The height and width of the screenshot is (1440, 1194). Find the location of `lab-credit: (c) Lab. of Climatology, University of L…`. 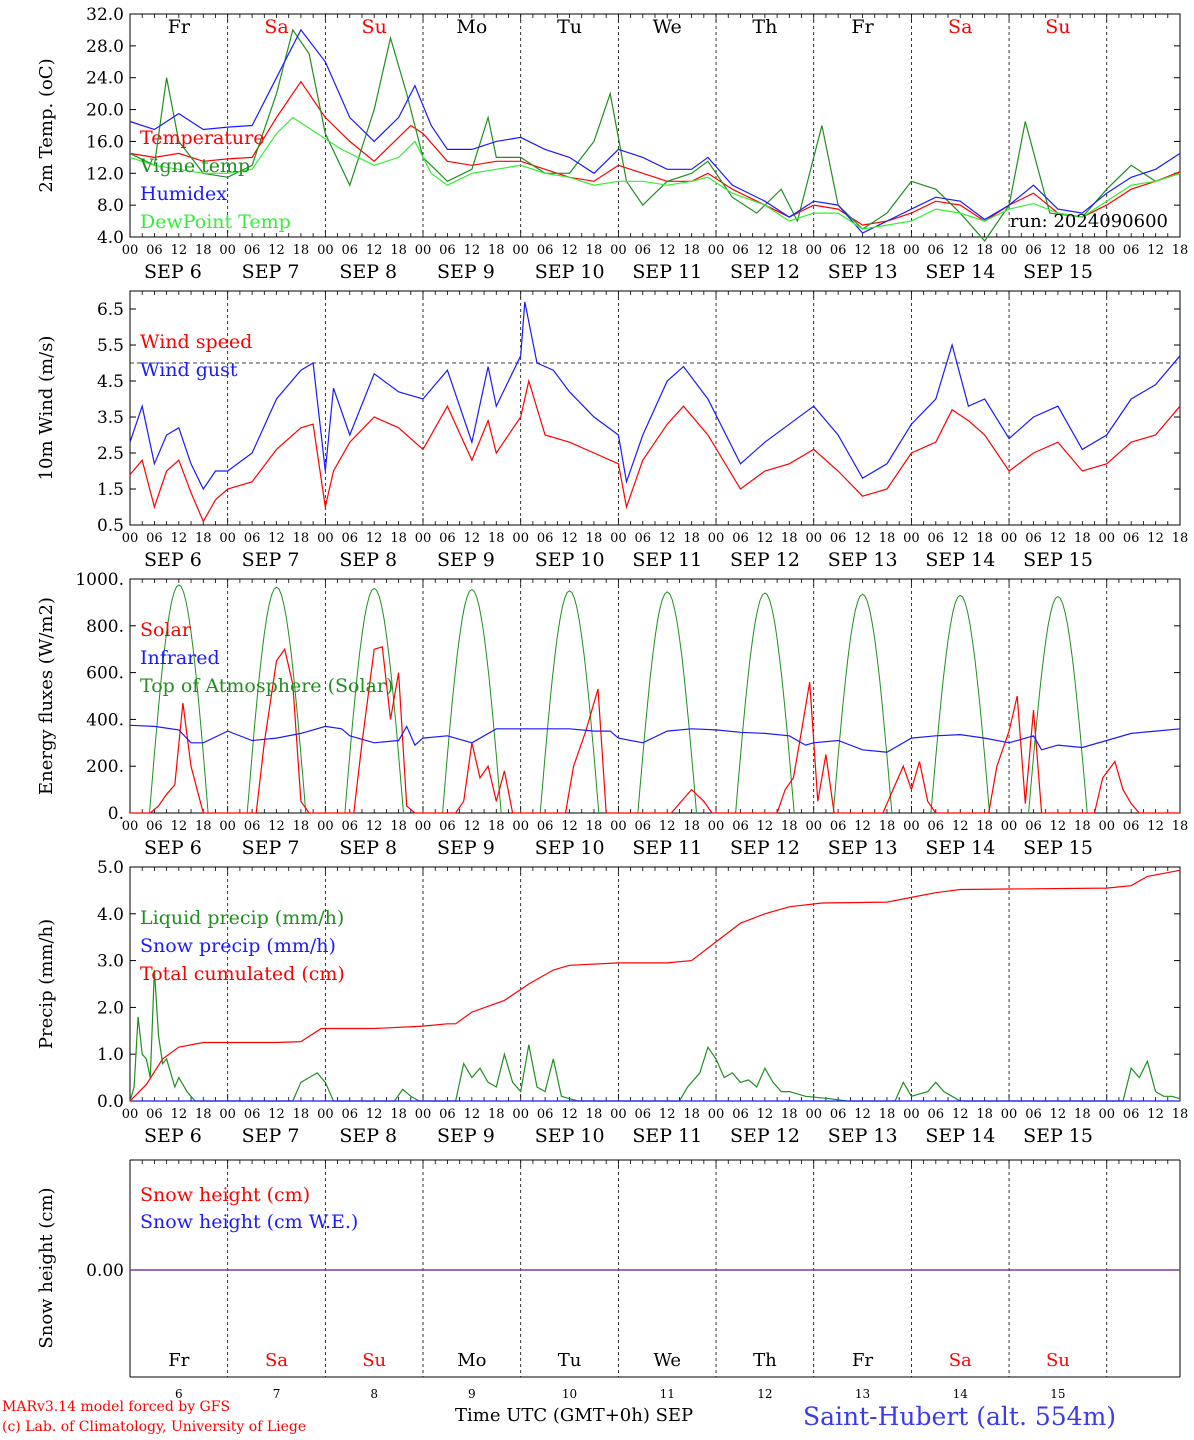

lab-credit: (c) Lab. of Climatology, University of L… is located at coordinates (154, 1427).